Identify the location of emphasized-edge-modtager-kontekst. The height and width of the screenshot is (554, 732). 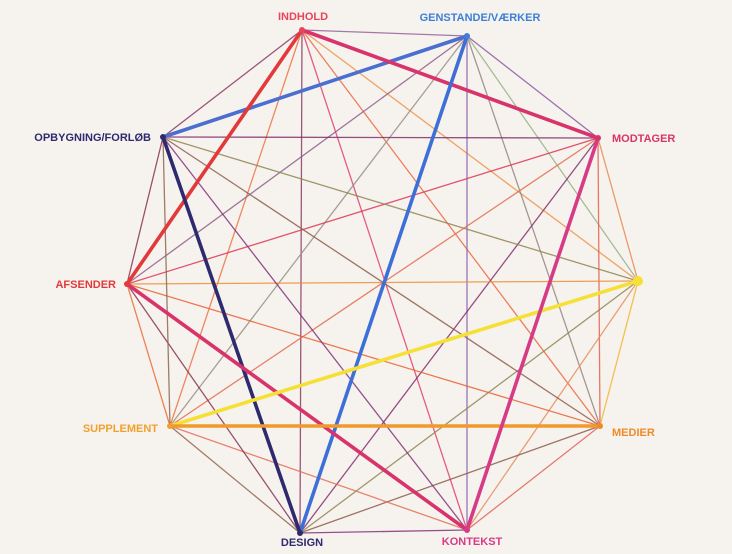
(532, 334).